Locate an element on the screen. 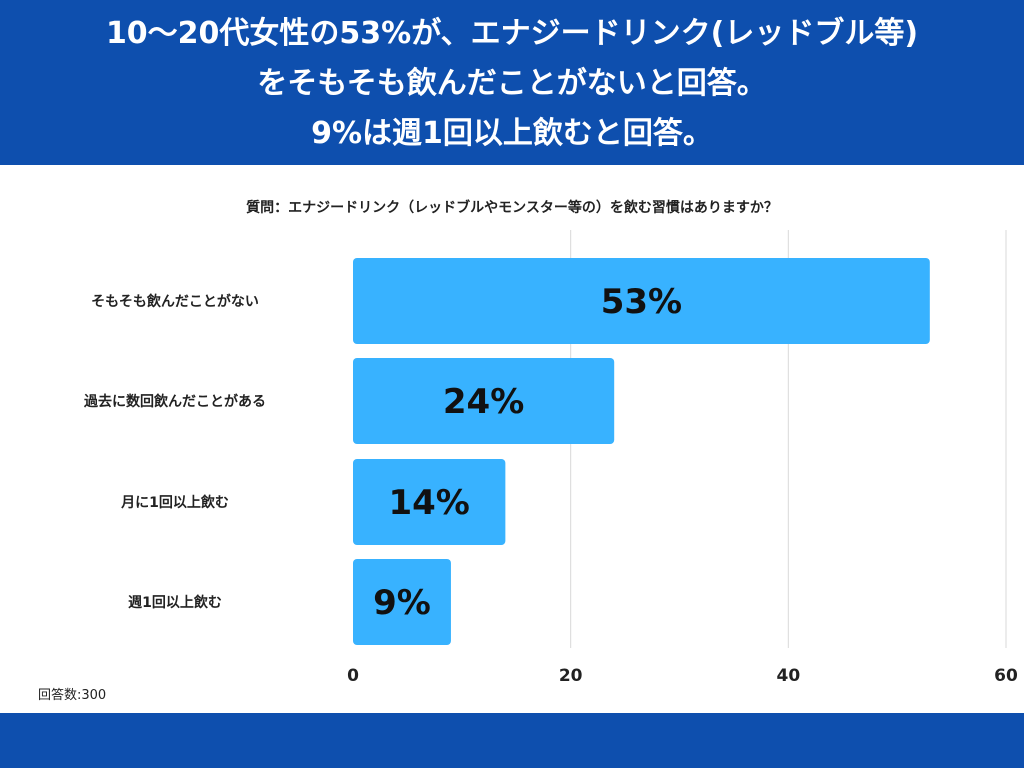  x-tick-label: 0 is located at coordinates (353, 676).